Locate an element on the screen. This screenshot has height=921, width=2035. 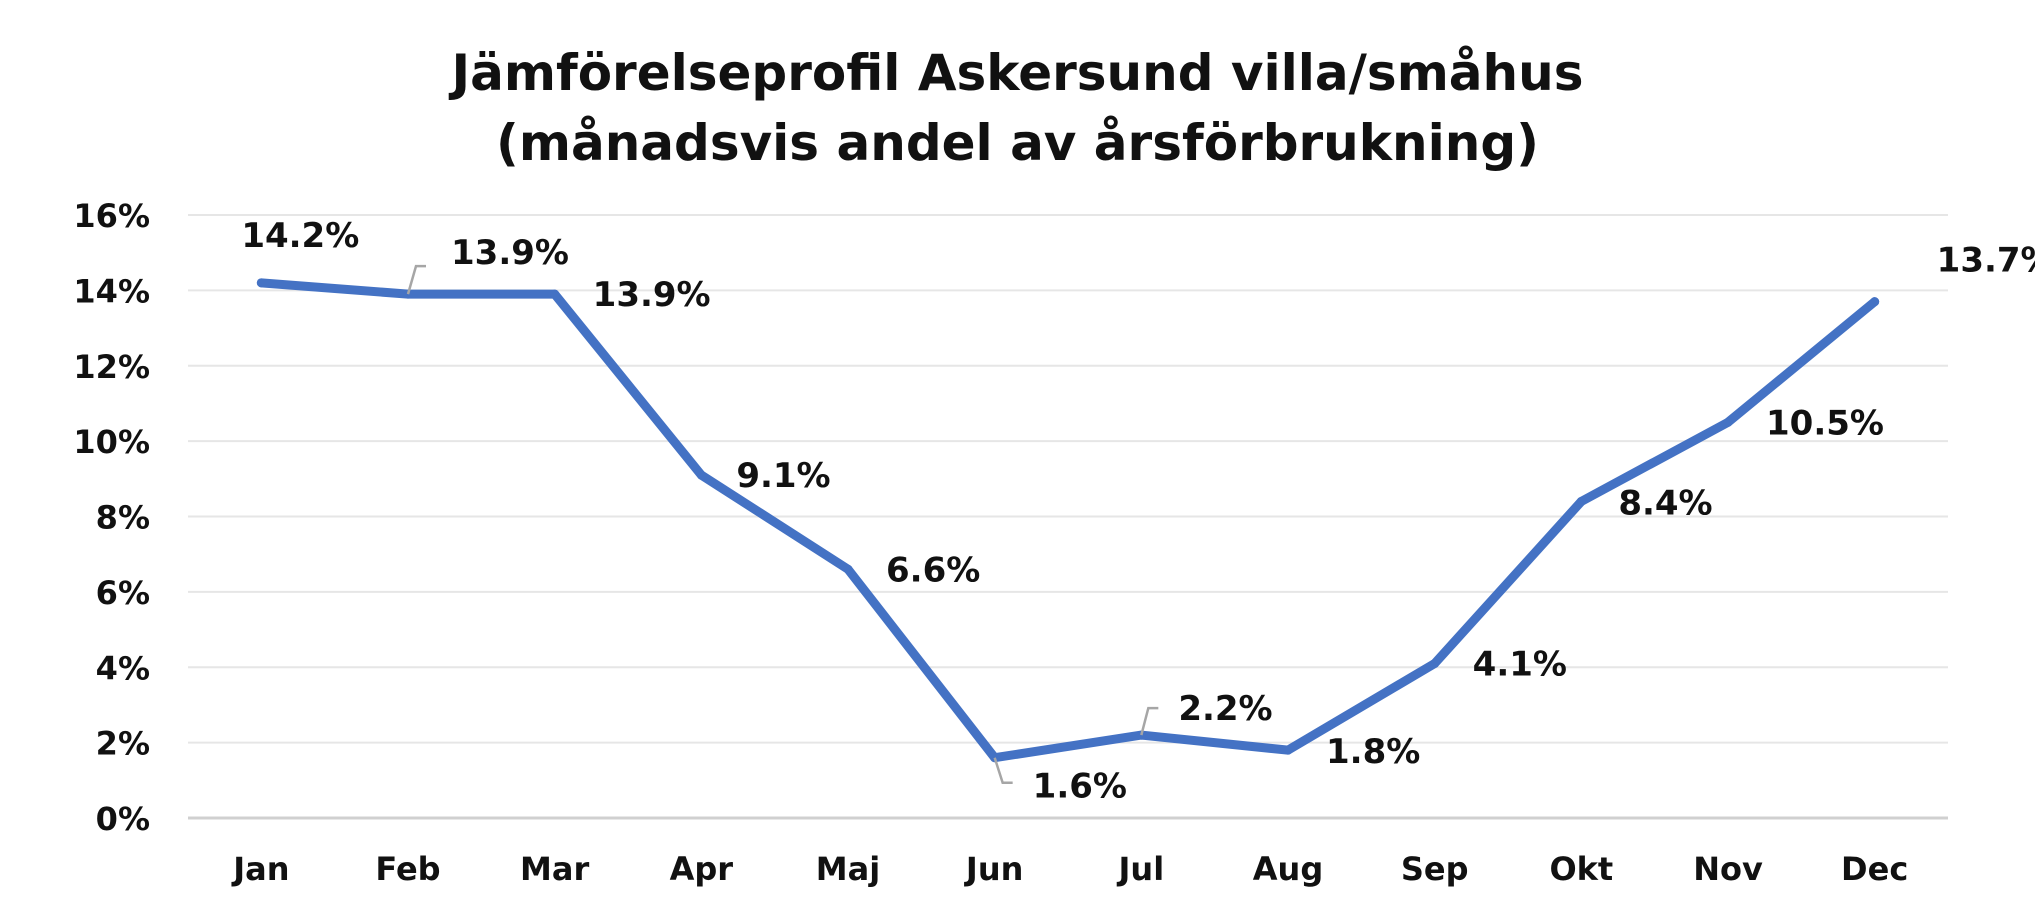
y-tick-label: 8% is located at coordinates (123, 518).